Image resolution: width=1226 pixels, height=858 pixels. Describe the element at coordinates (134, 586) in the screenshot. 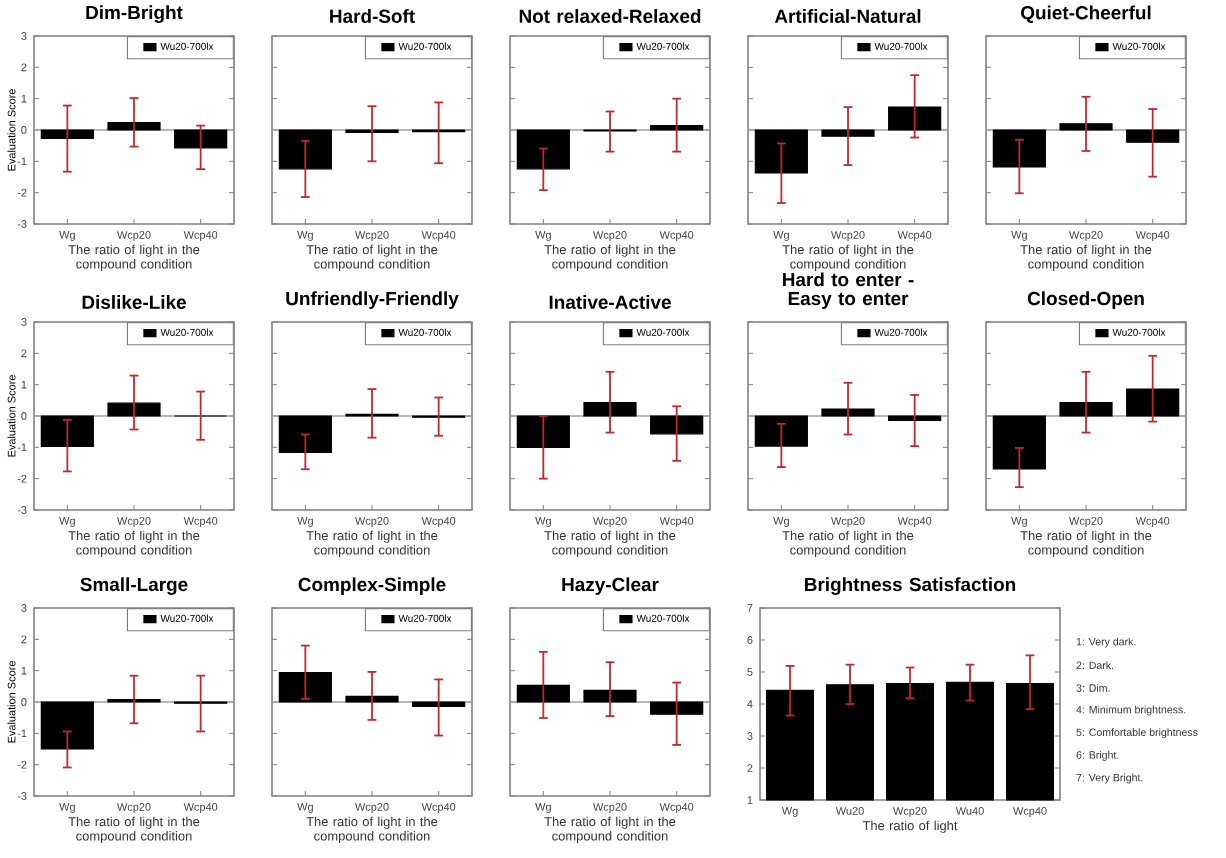

I see `chart-title: Small-Large` at that location.